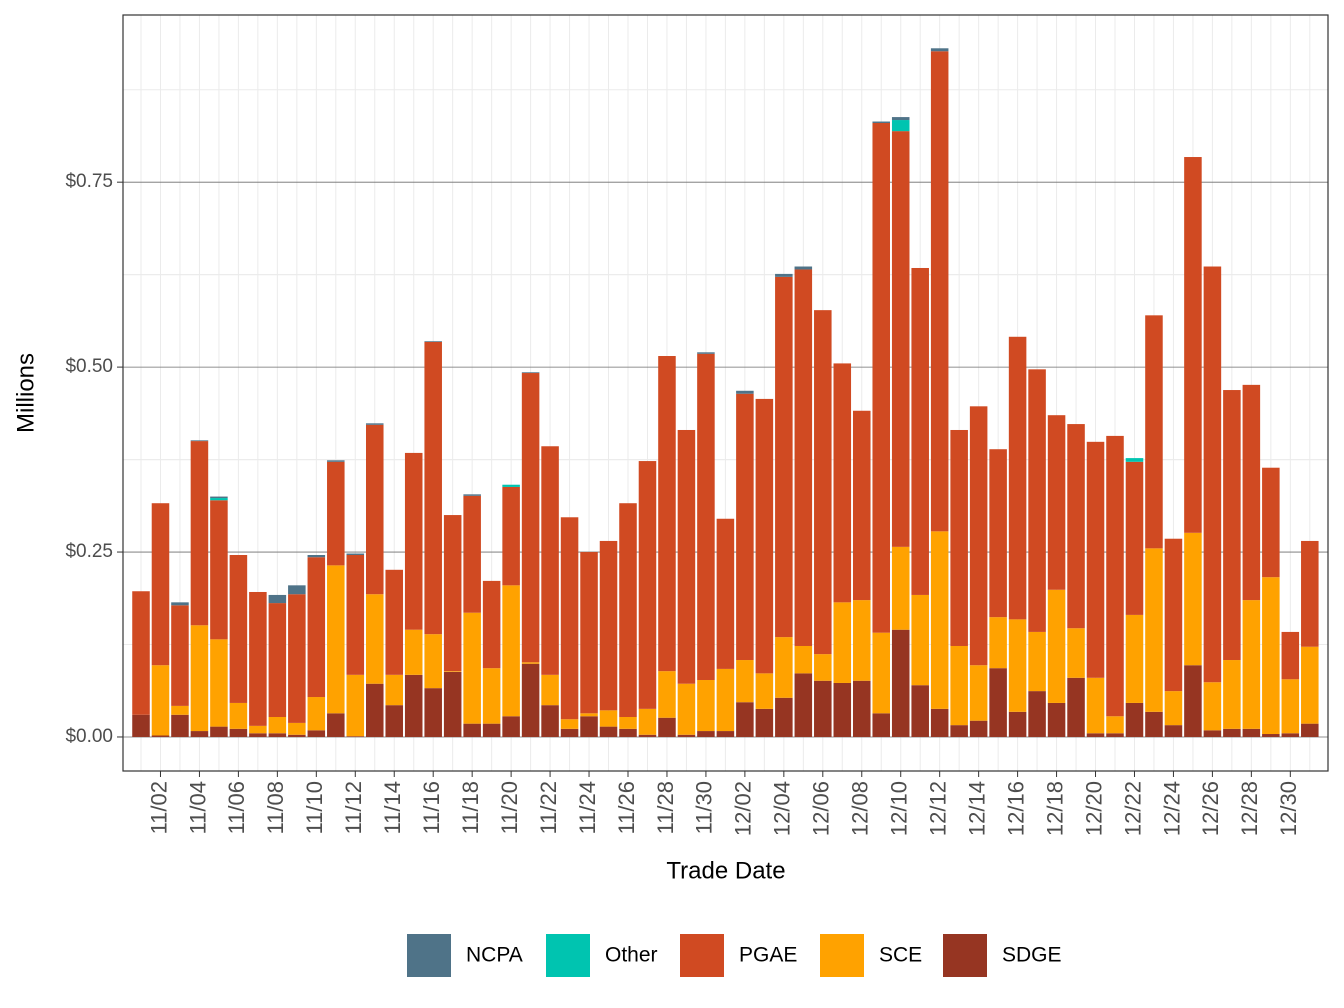 This screenshot has height=1008, width=1344. Describe the element at coordinates (470, 807) in the screenshot. I see `x-tick-label: 11/18` at that location.